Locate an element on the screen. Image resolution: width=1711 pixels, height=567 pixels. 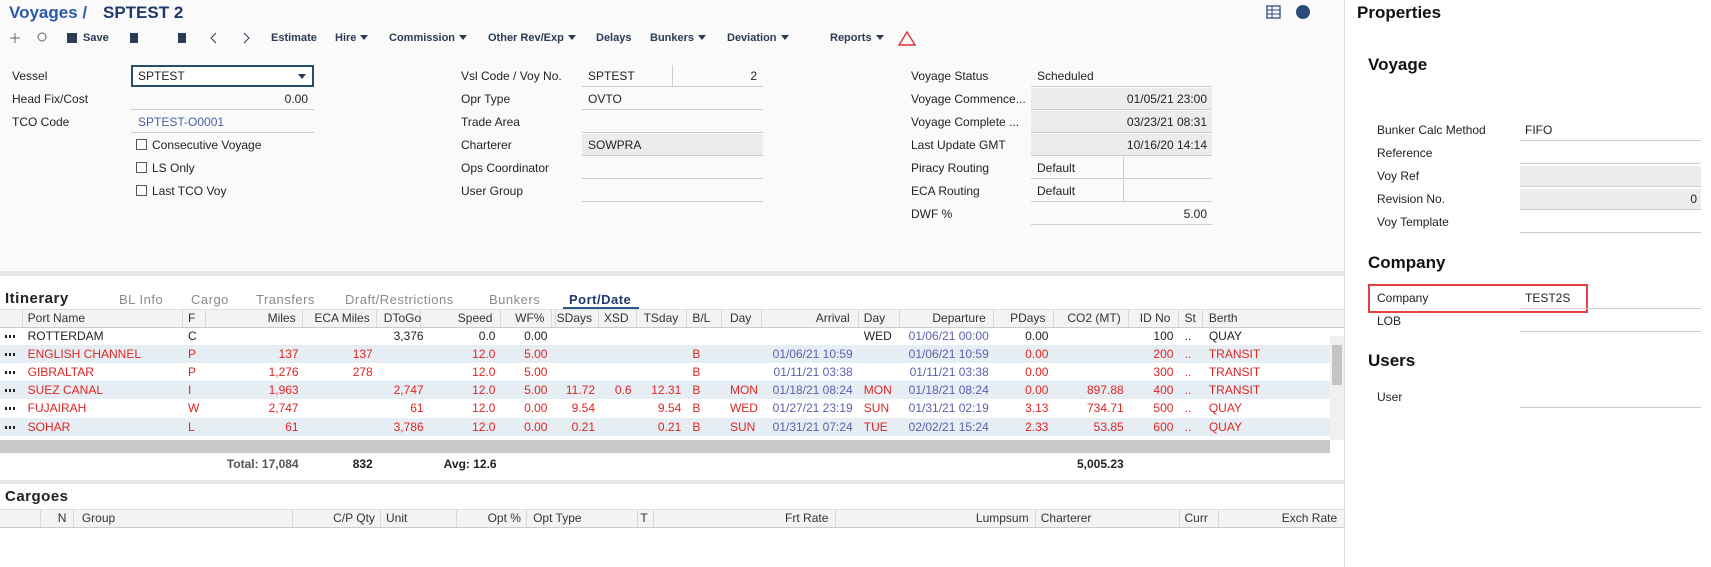
grid-cell: TRANSIT is located at coordinates (1234, 390).